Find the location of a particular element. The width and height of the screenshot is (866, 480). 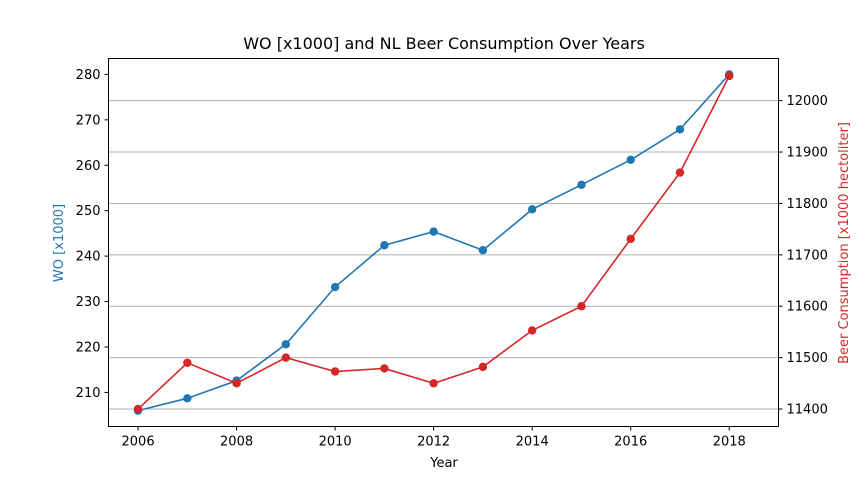

left-y-axis: 210 220 230 240 250 260 270 280 is located at coordinates (92, 234).